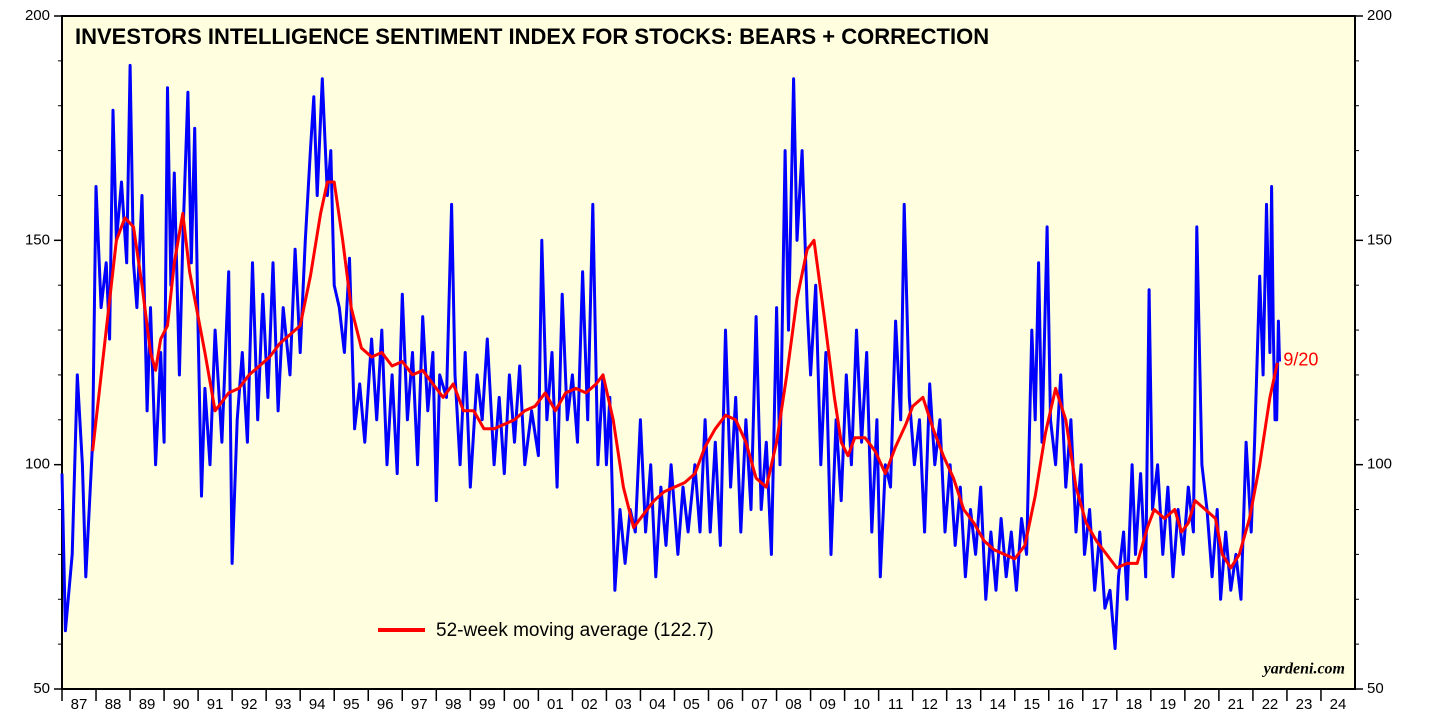 The image size is (1429, 724). I want to click on x-tick-label: 10, so click(861, 704).